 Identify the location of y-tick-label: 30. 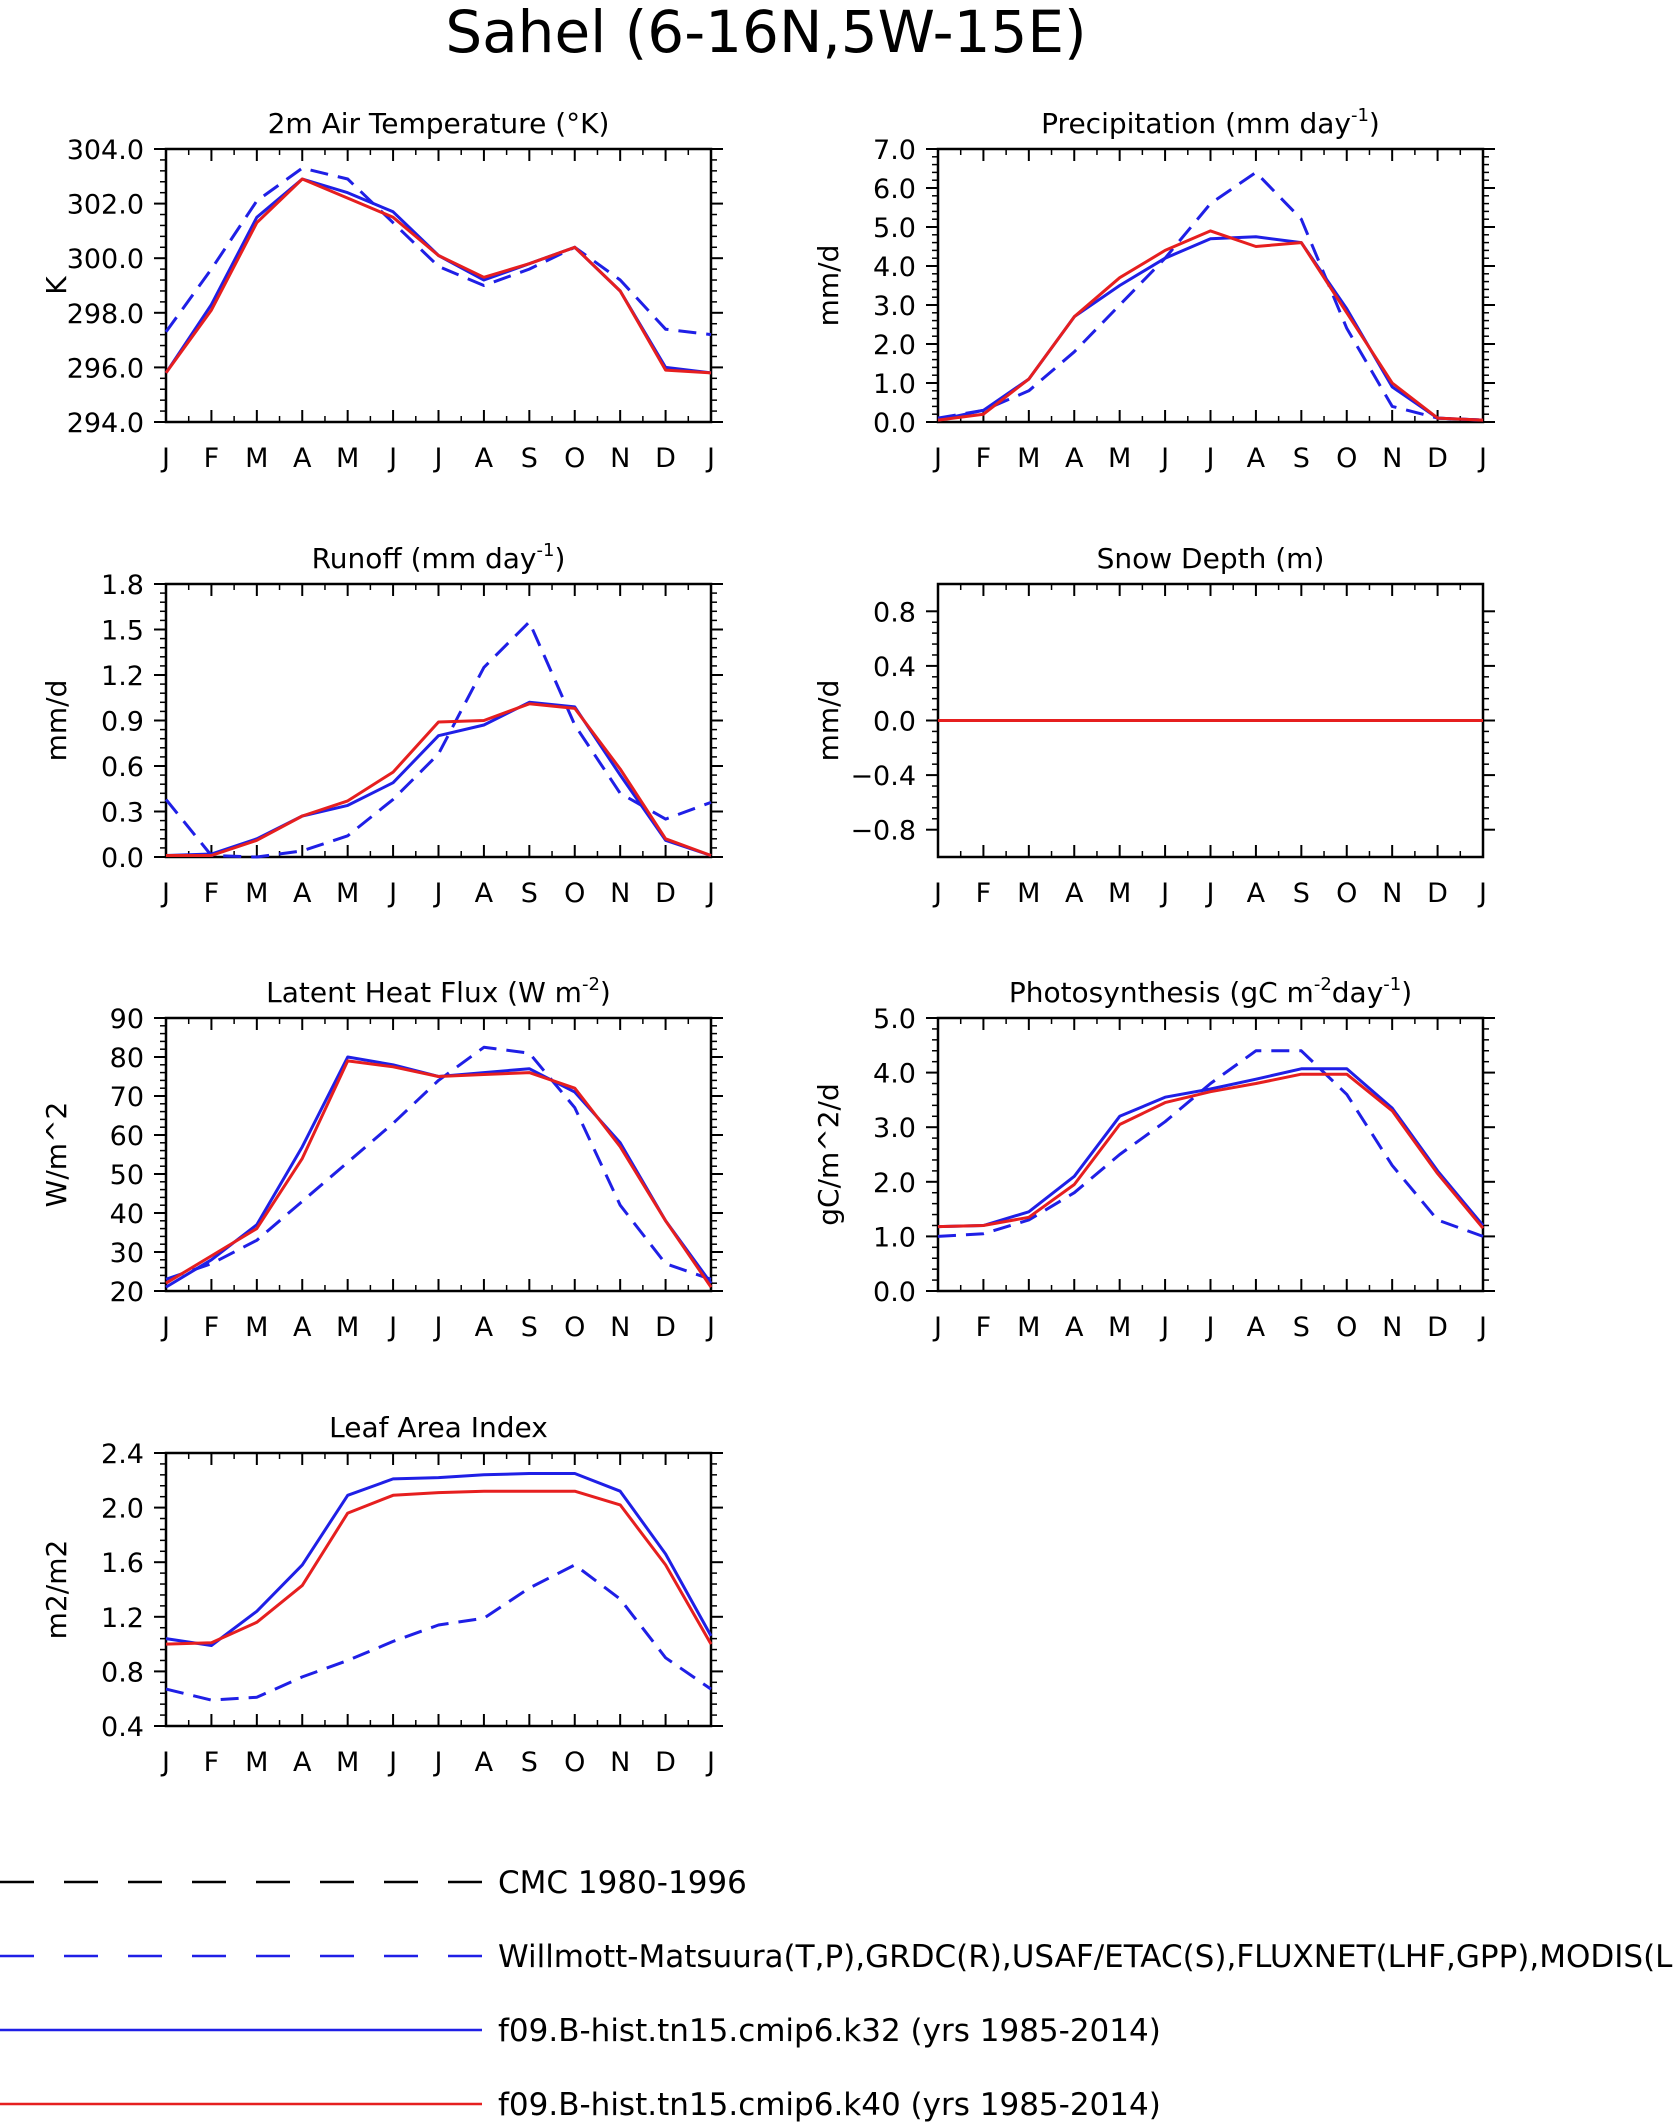
(127, 1253).